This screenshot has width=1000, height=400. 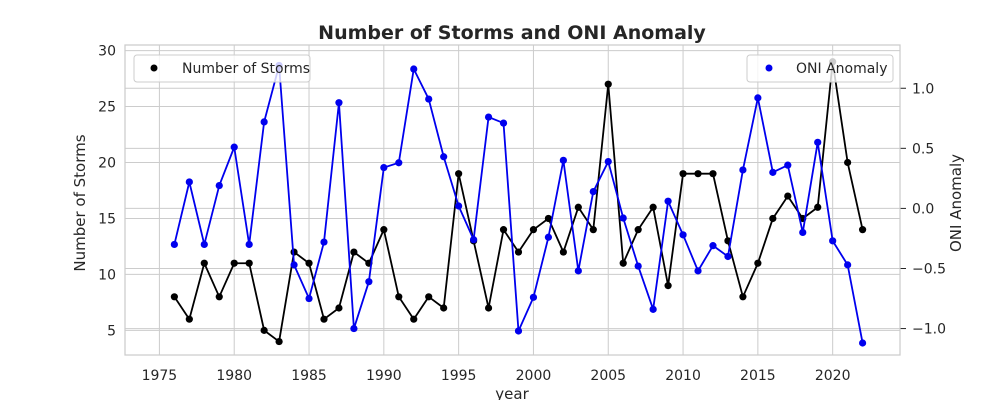 I want to click on y-tick-label-right: −1.0, so click(x=929, y=330).